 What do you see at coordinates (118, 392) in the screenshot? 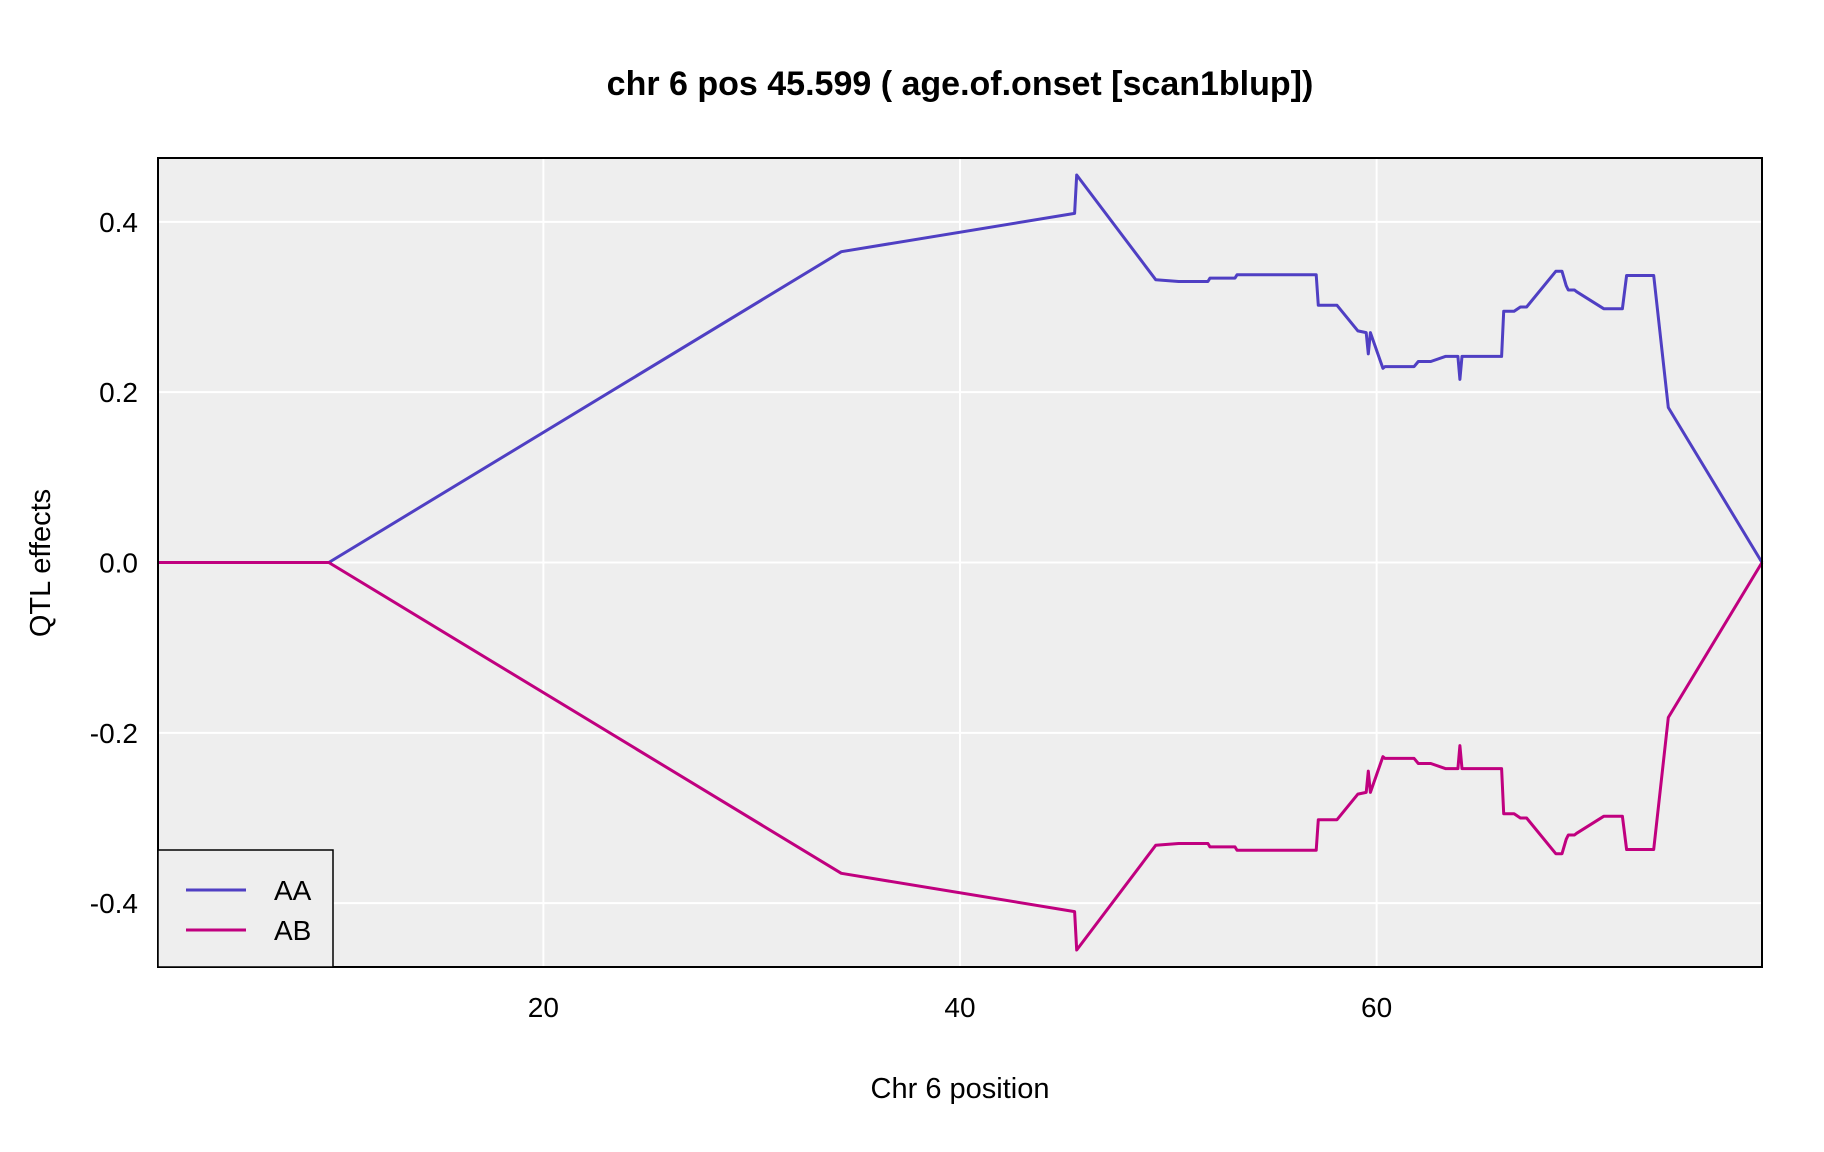
I see `y-tick-label: 0.2` at bounding box center [118, 392].